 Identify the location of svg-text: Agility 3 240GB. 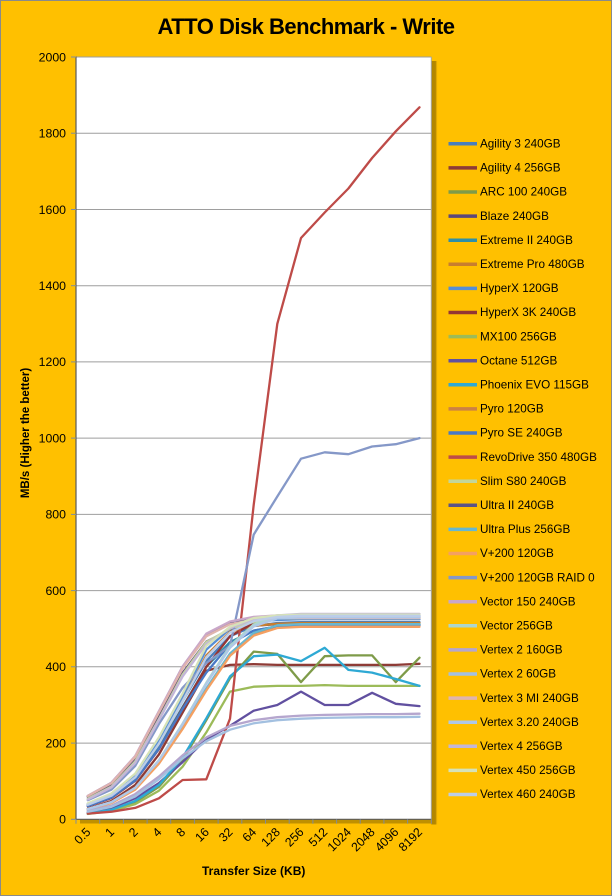
(520, 144).